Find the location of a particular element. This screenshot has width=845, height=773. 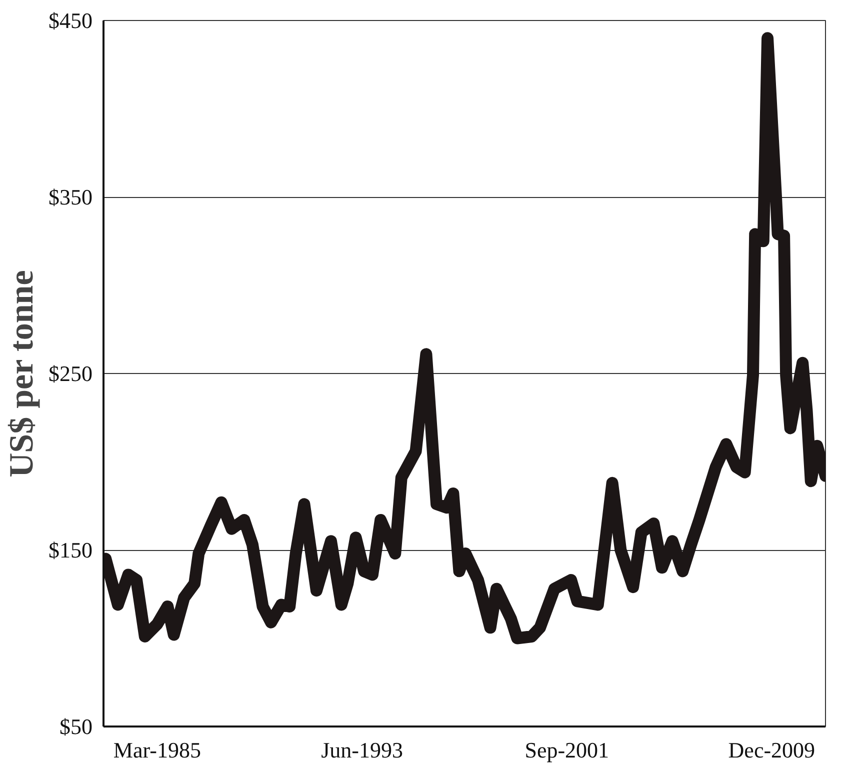

x-tick-label: Sep-2001 is located at coordinates (567, 750).